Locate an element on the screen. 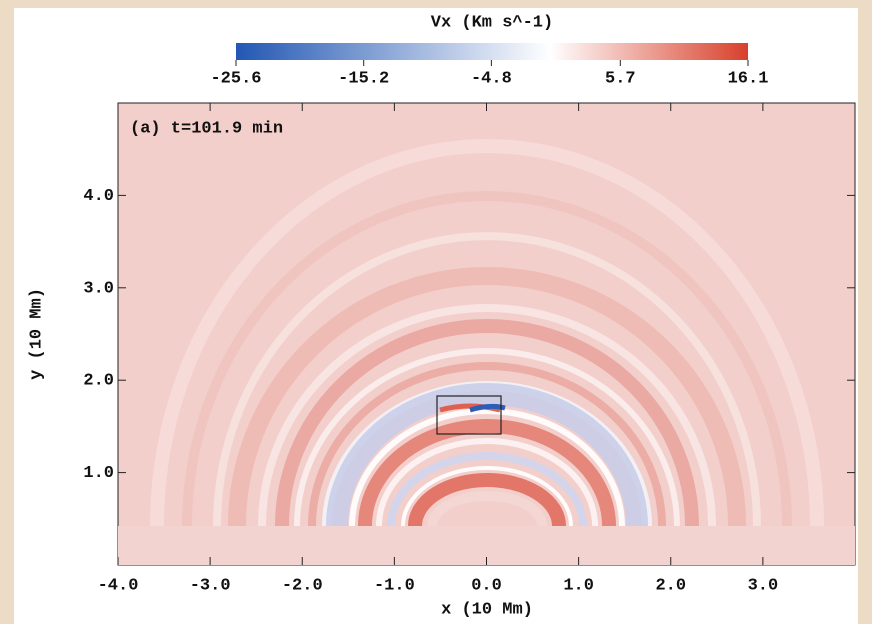 This screenshot has width=872, height=624. y-tick-label: 1.0 is located at coordinates (98, 473).